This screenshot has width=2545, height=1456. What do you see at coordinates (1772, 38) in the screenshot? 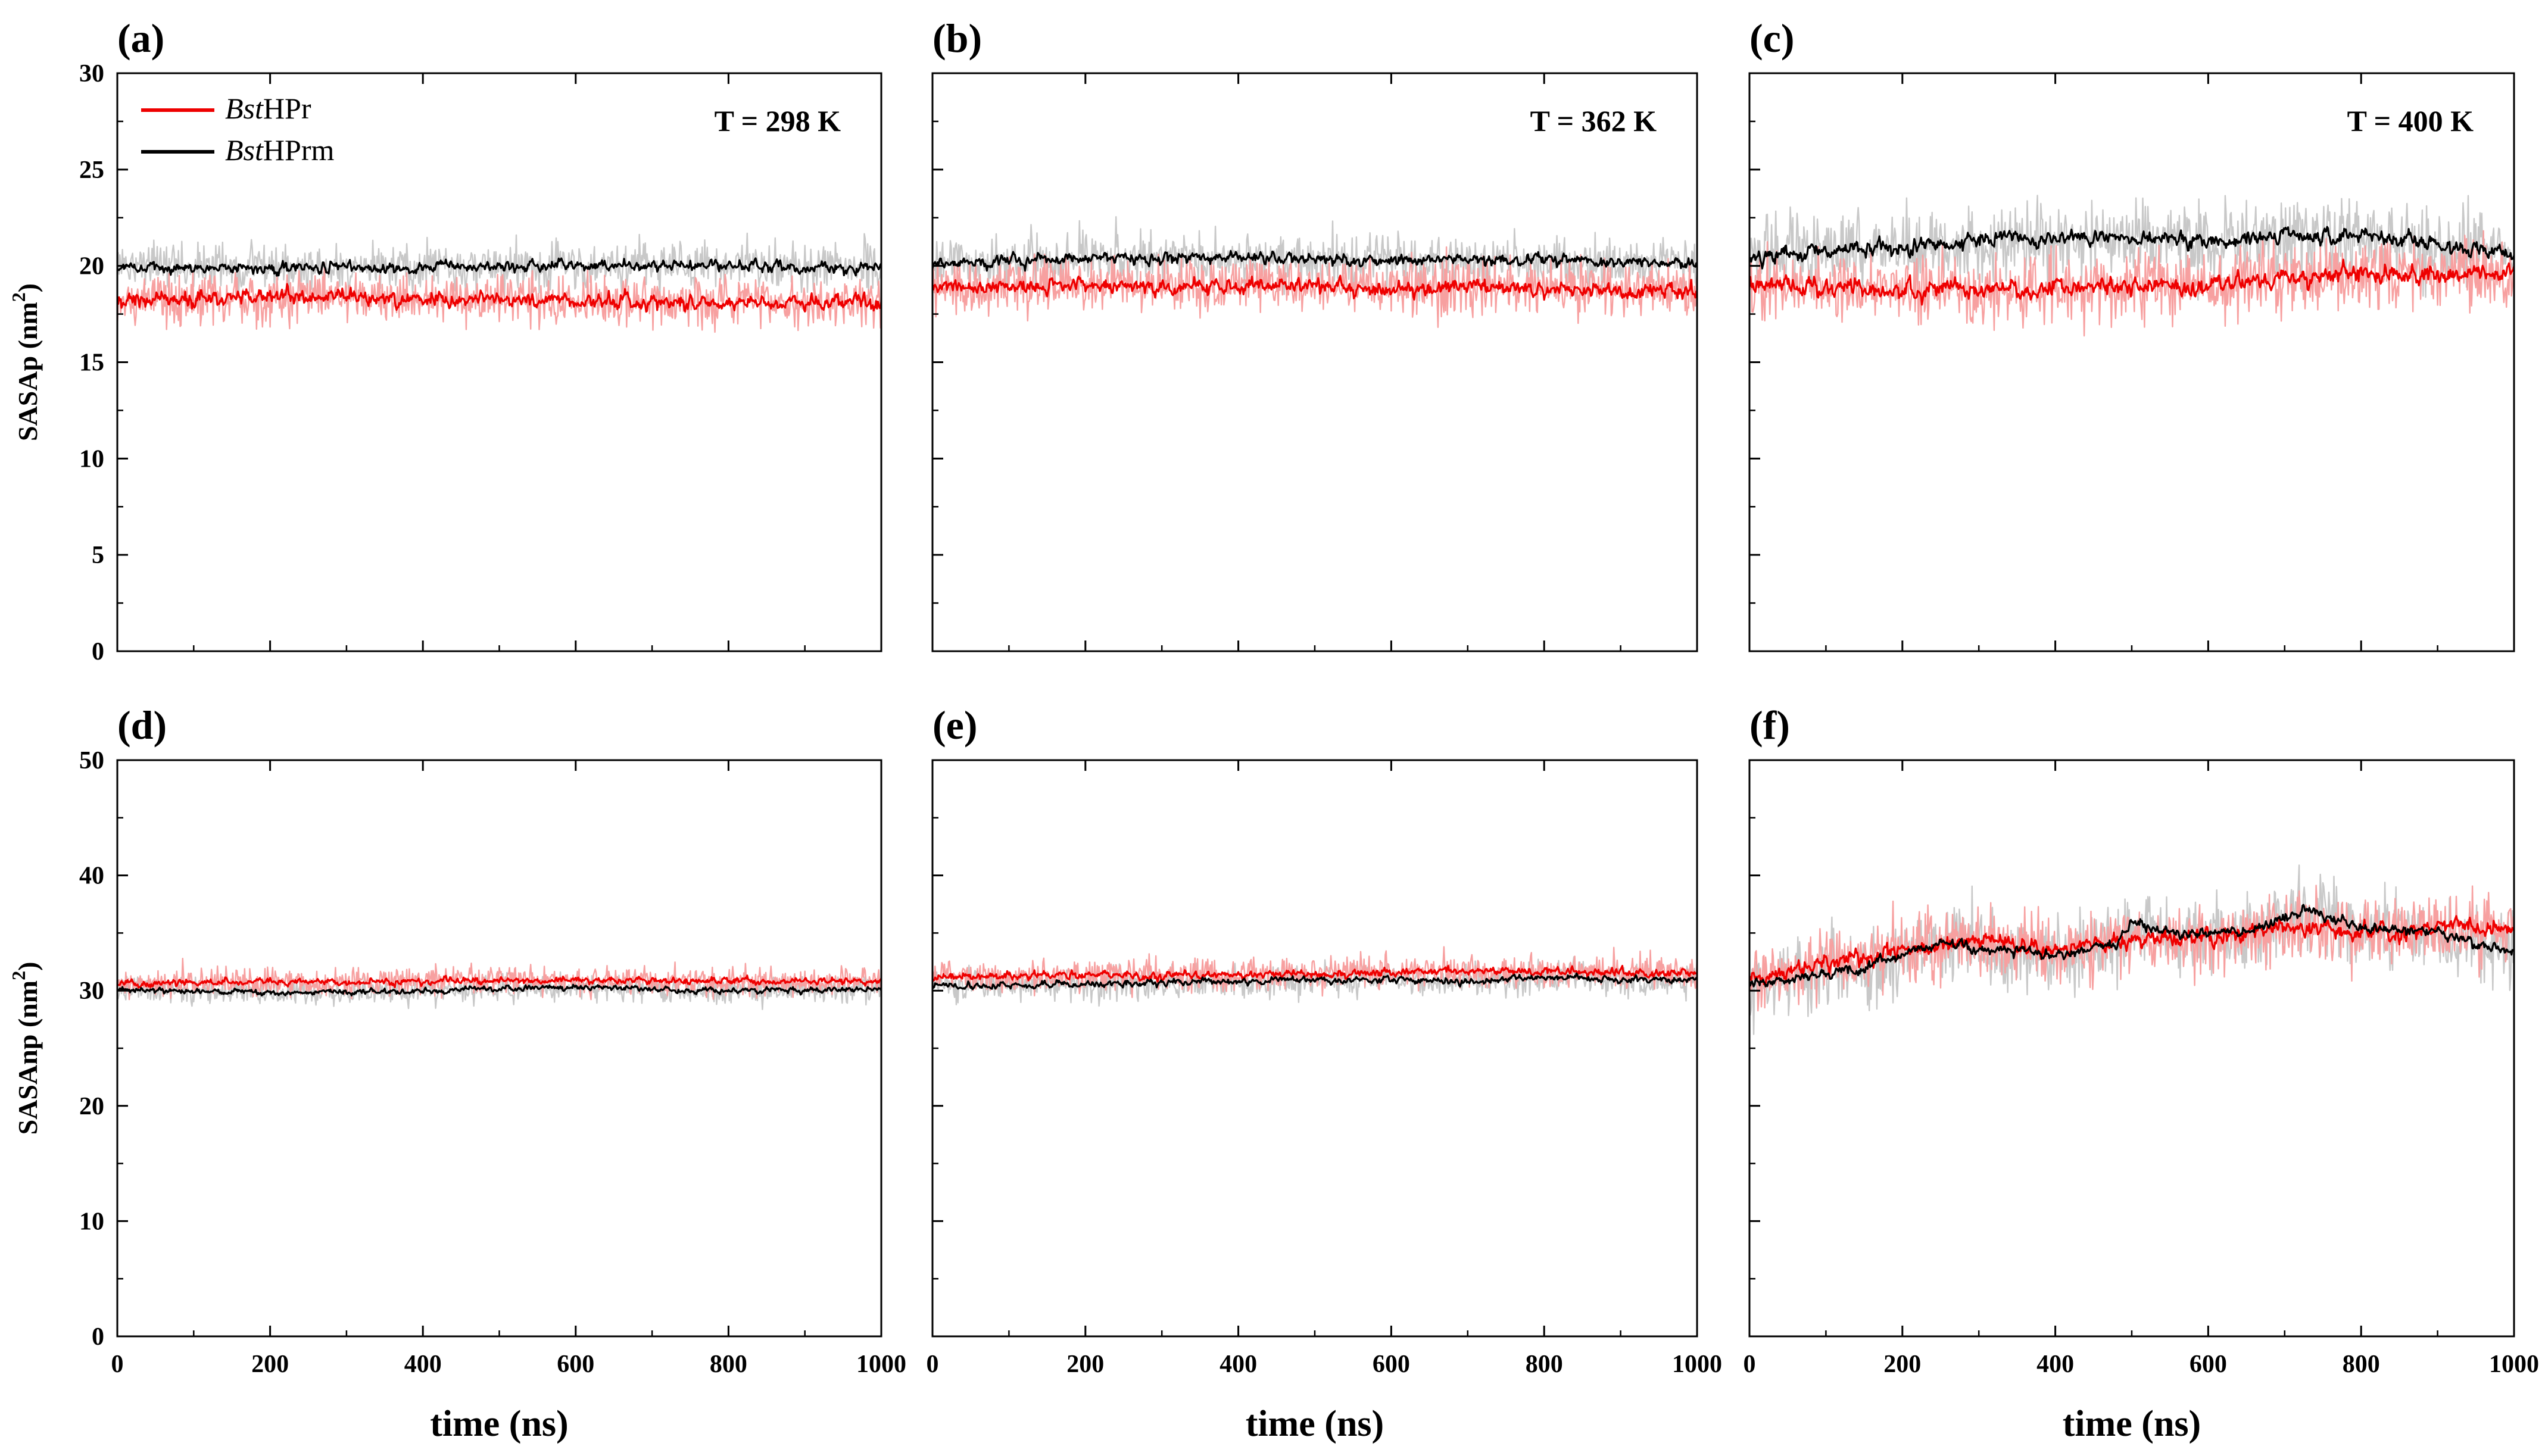
I see `panel-letter: (c)` at bounding box center [1772, 38].